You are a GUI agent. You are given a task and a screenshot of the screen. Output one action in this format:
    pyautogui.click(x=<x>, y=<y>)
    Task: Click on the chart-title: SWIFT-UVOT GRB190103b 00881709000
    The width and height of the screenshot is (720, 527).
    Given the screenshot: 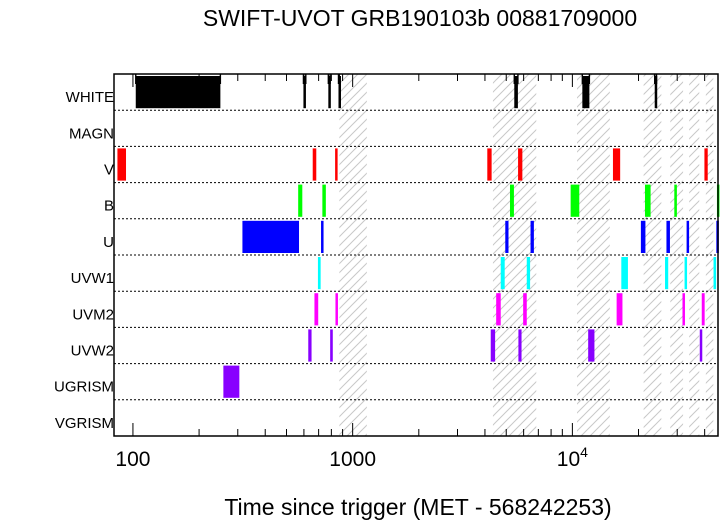 What is the action you would take?
    pyautogui.click(x=420, y=18)
    